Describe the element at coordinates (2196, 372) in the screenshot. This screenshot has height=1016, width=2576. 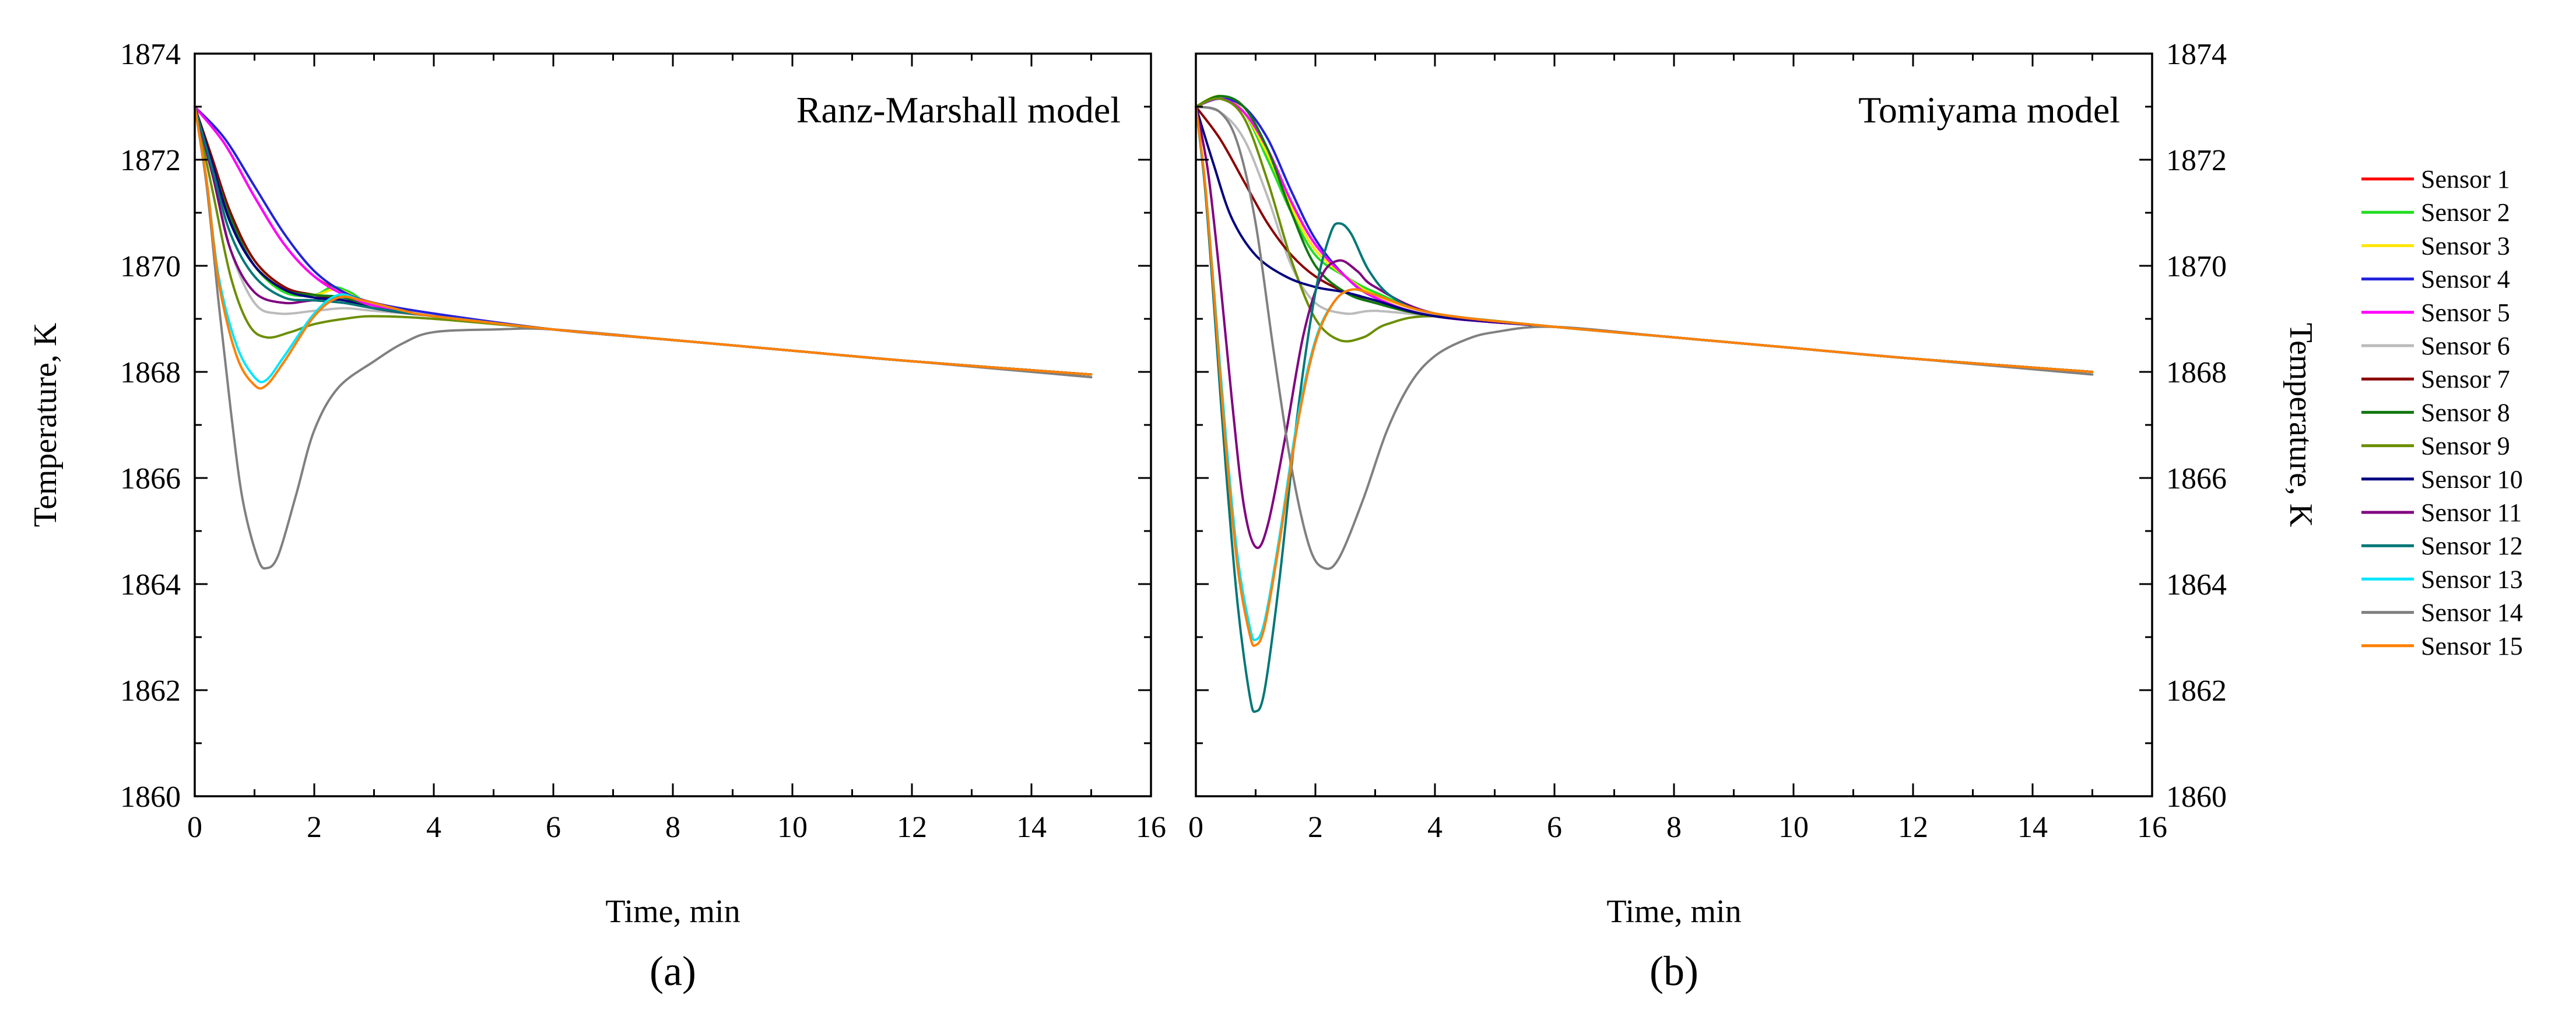
I see `panel-b-ytick-label: 1868` at that location.